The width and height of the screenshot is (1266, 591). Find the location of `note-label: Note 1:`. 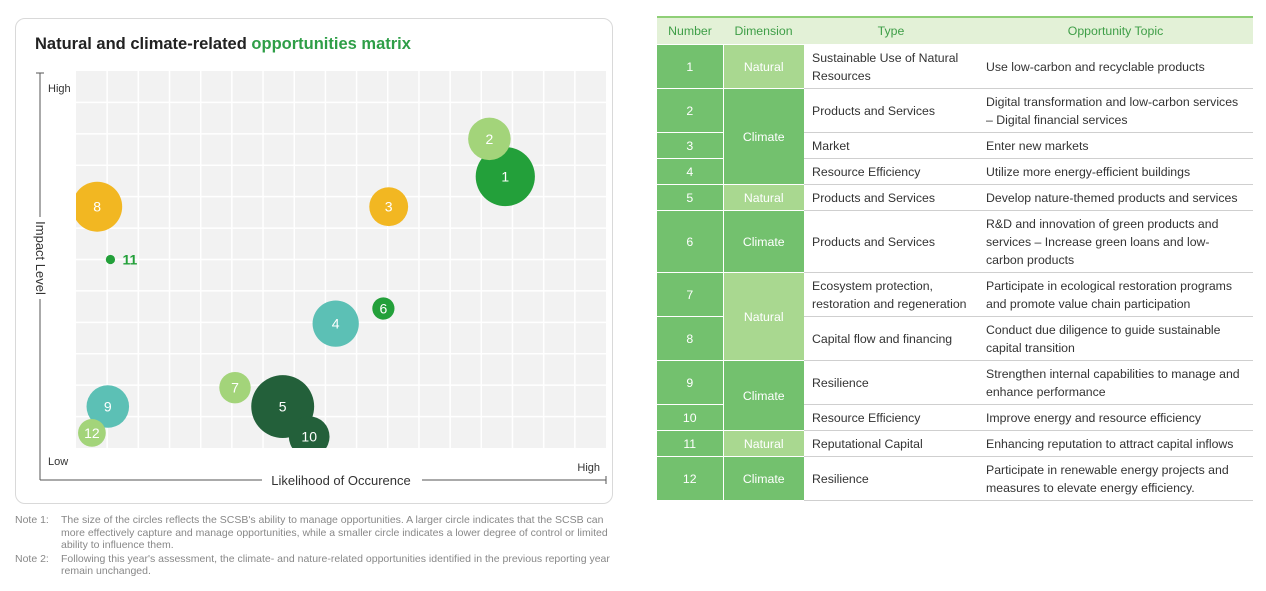

note-label: Note 1: is located at coordinates (32, 520).